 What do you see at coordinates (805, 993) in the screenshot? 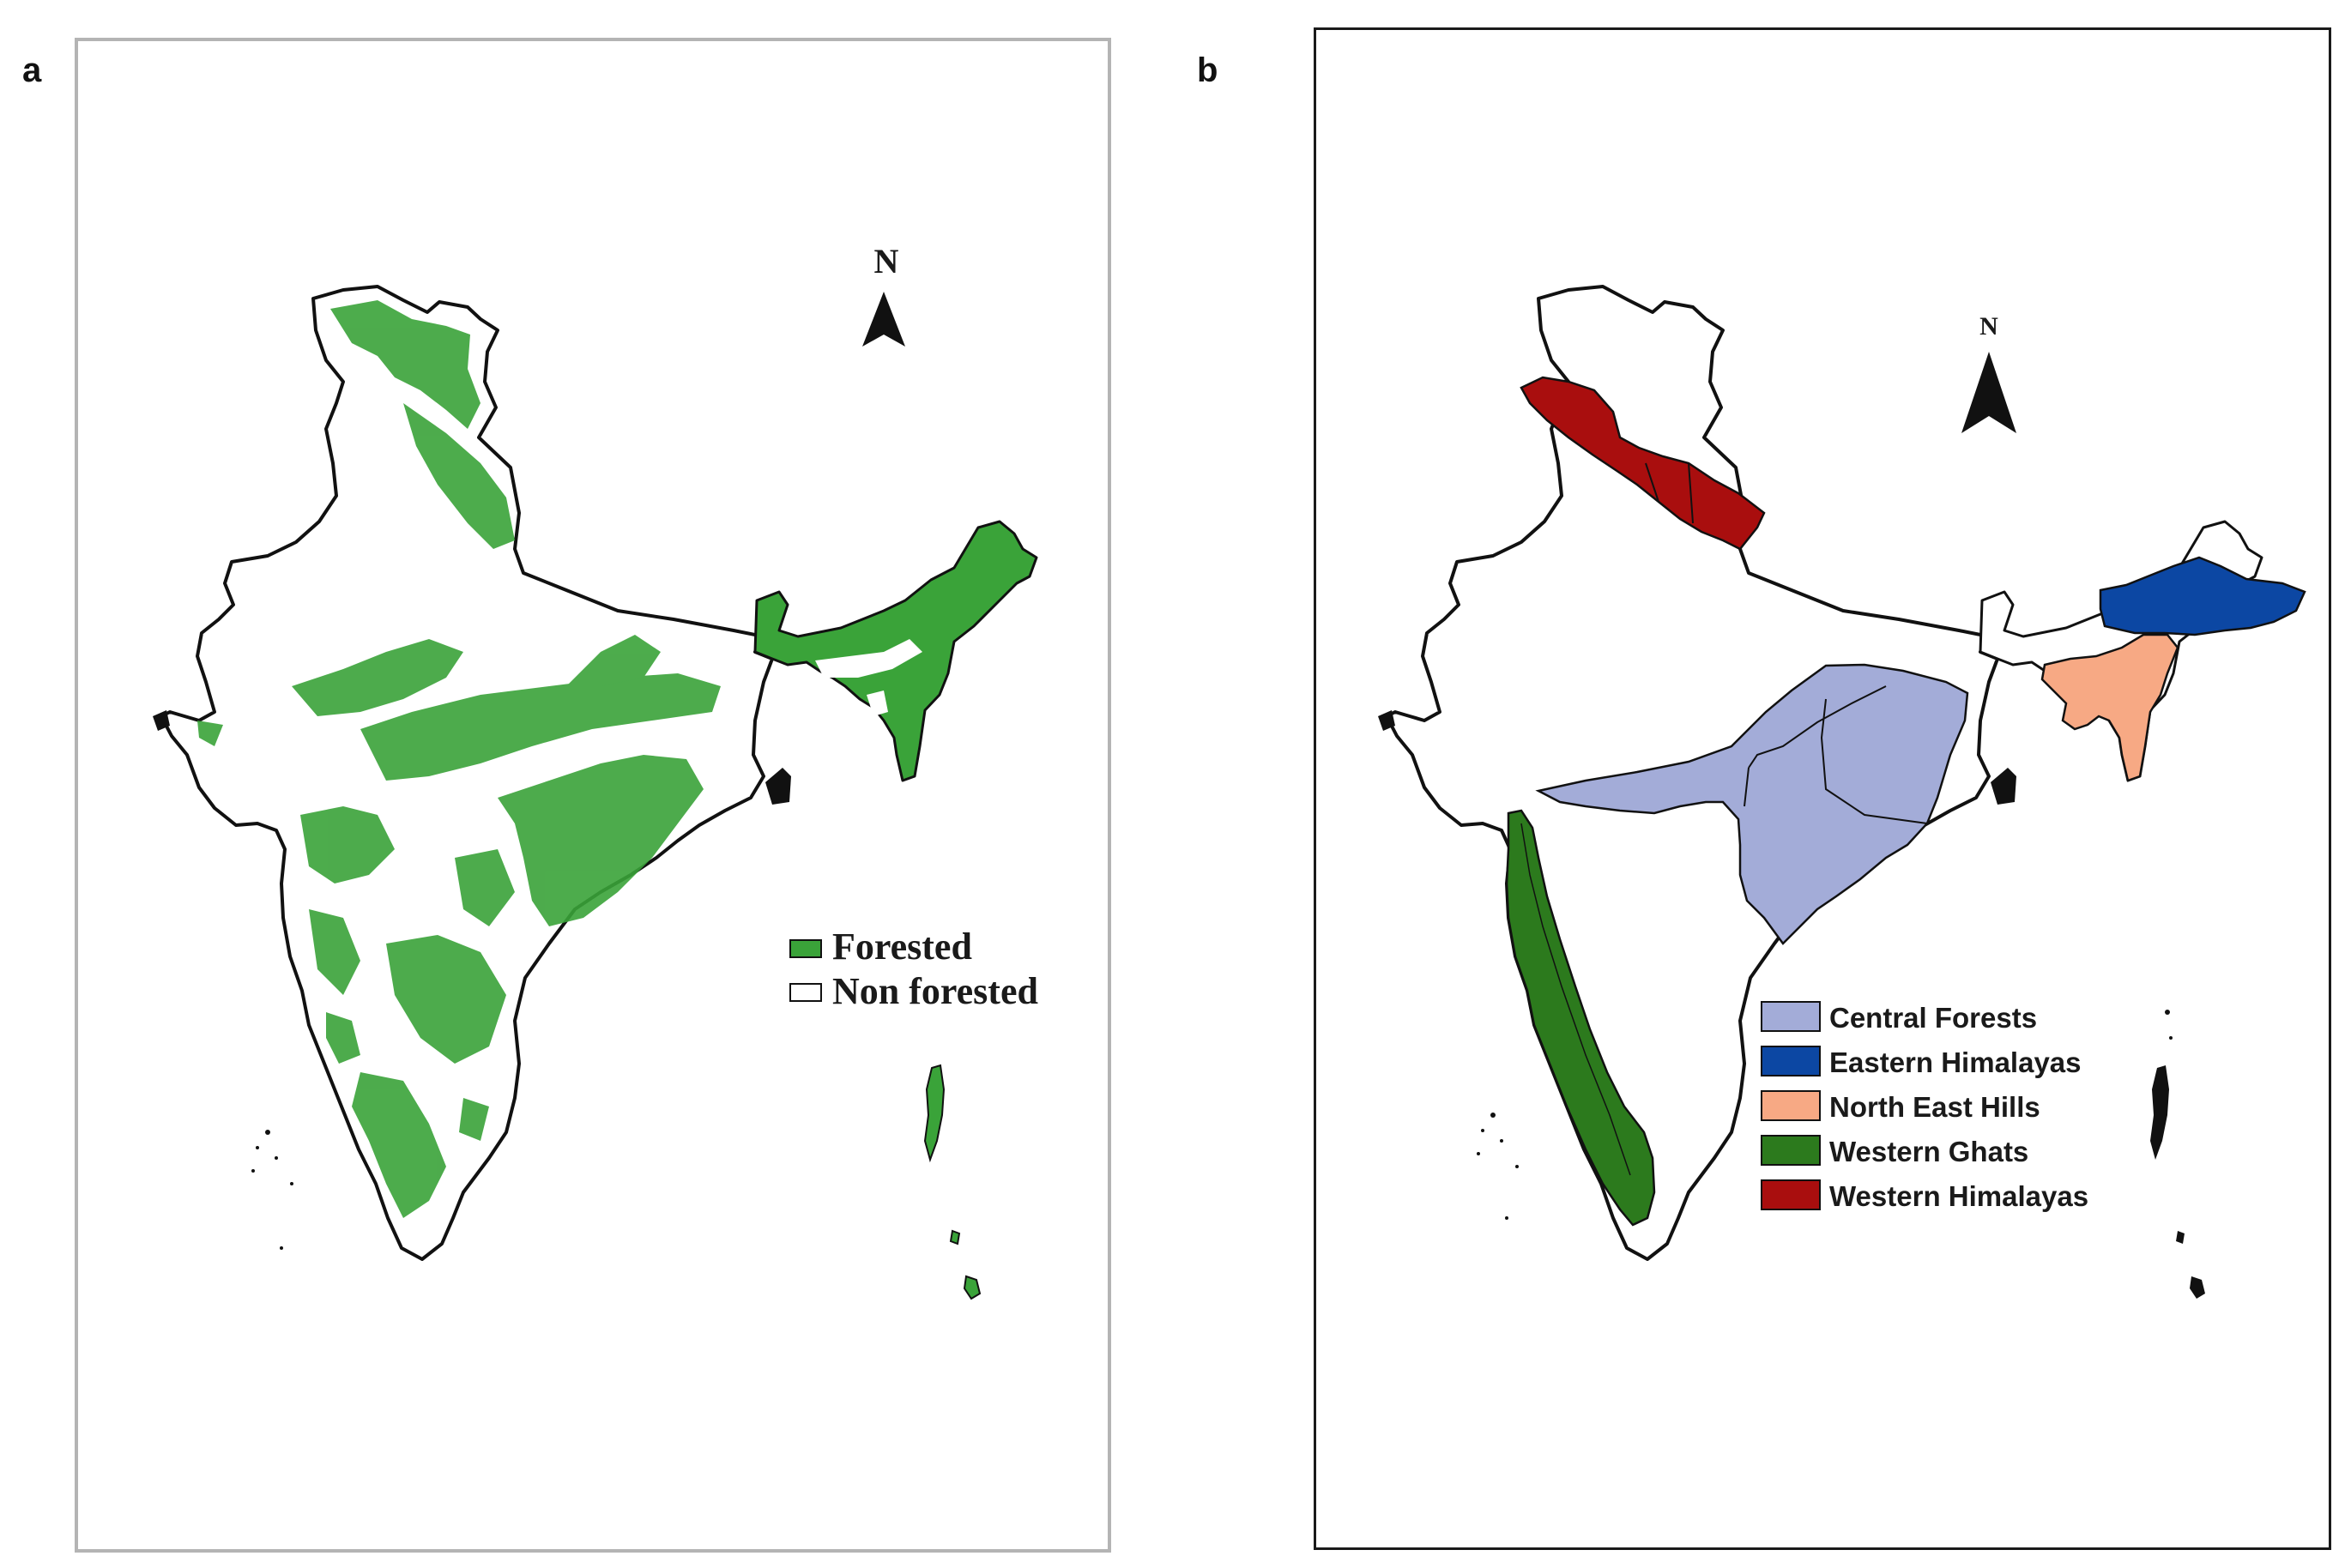
I see `legend-a-swatch-nonforested` at bounding box center [805, 993].